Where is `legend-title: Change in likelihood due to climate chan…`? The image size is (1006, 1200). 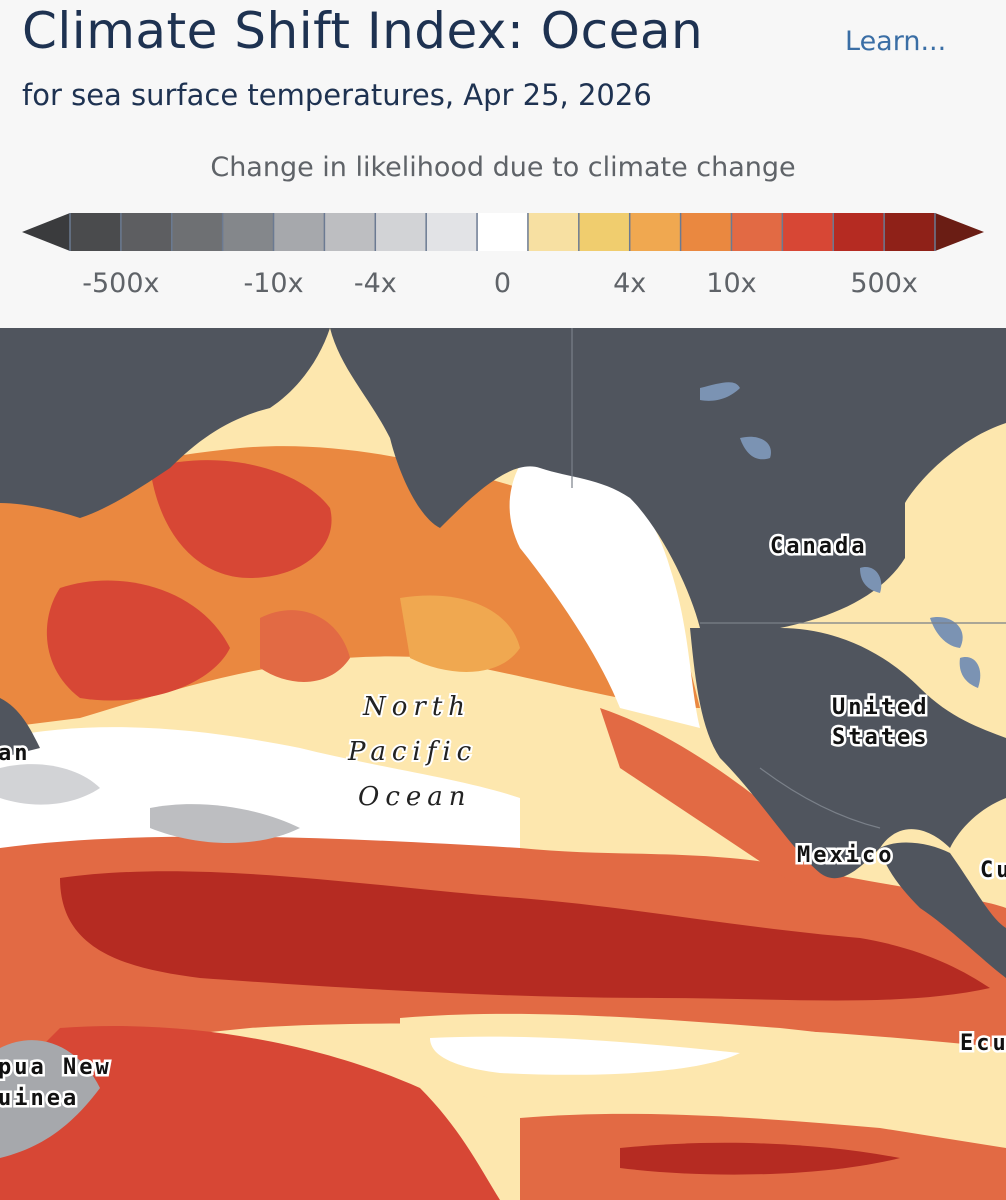 legend-title: Change in likelihood due to climate chan… is located at coordinates (503, 167).